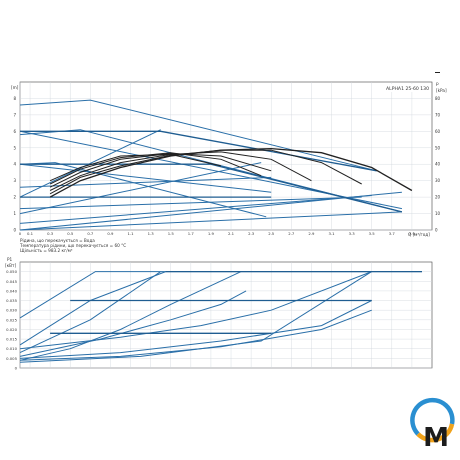 The width and height of the screenshot is (460, 460). What do you see at coordinates (271, 233) in the screenshot?
I see `flow-tick-label: 2.5` at bounding box center [271, 233].